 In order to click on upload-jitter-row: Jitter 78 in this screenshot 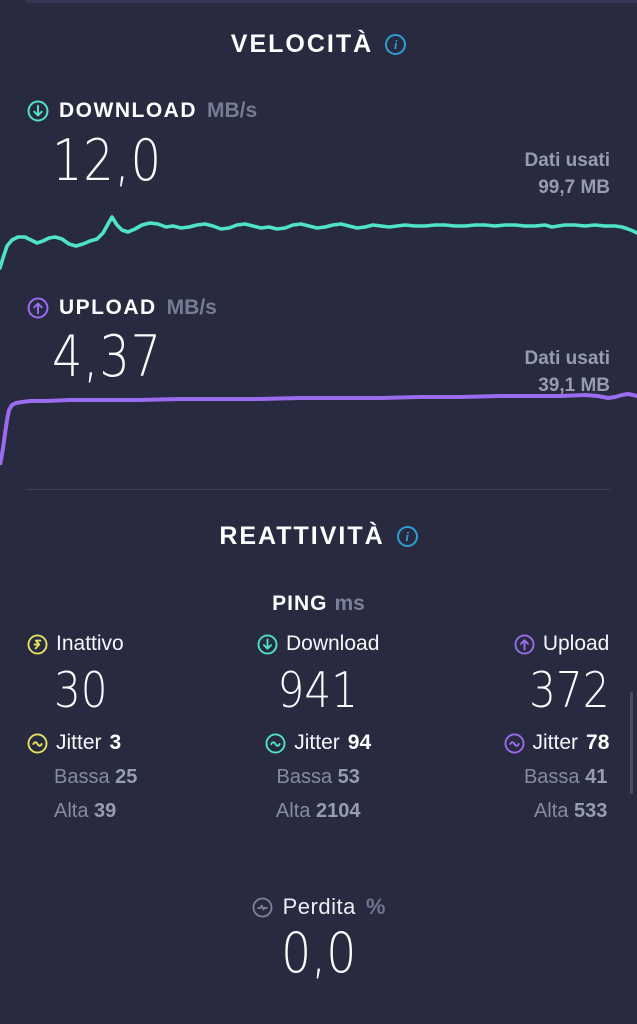, I will do `click(557, 743)`.